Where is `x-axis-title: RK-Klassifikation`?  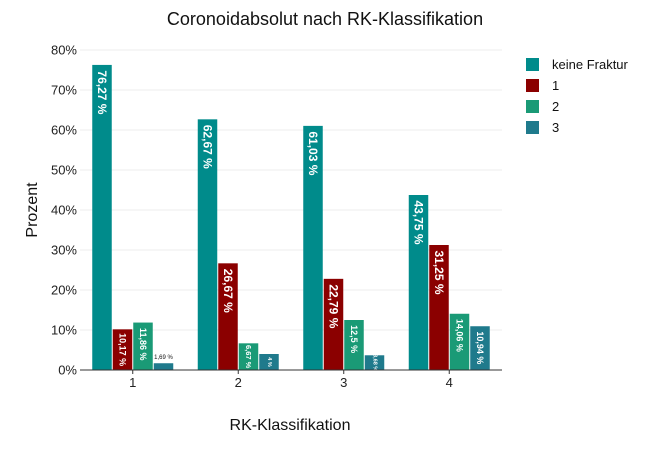 x-axis-title: RK-Klassifikation is located at coordinates (290, 425).